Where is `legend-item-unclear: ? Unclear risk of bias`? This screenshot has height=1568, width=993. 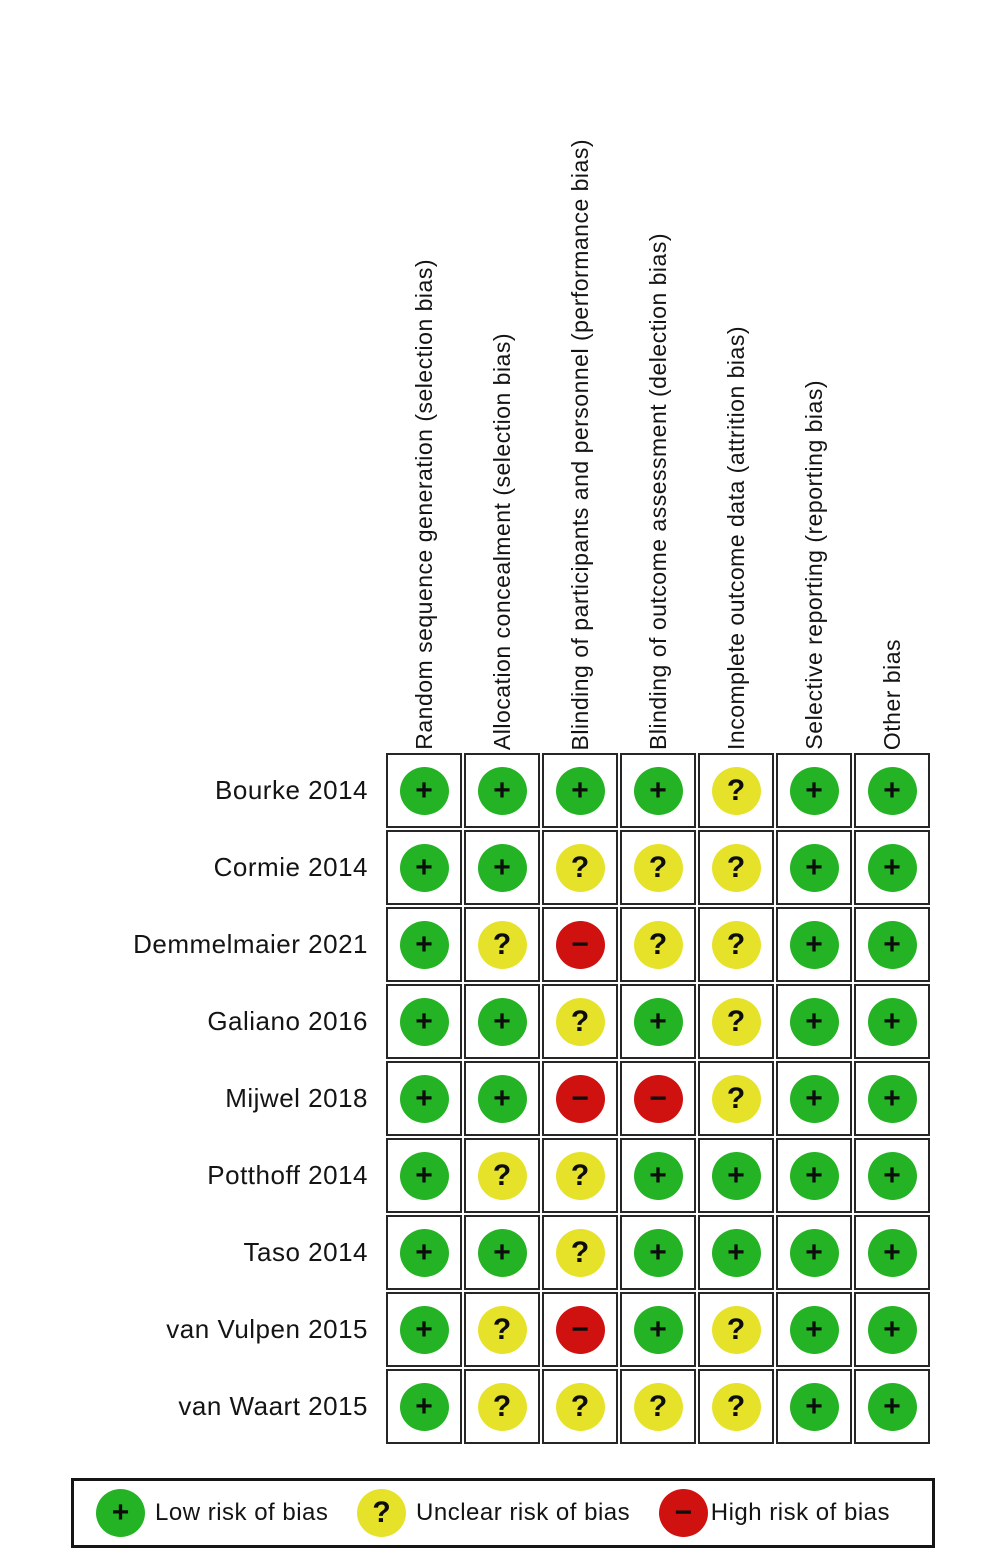
legend-item-unclear: ? Unclear risk of bias is located at coordinates (493, 1513).